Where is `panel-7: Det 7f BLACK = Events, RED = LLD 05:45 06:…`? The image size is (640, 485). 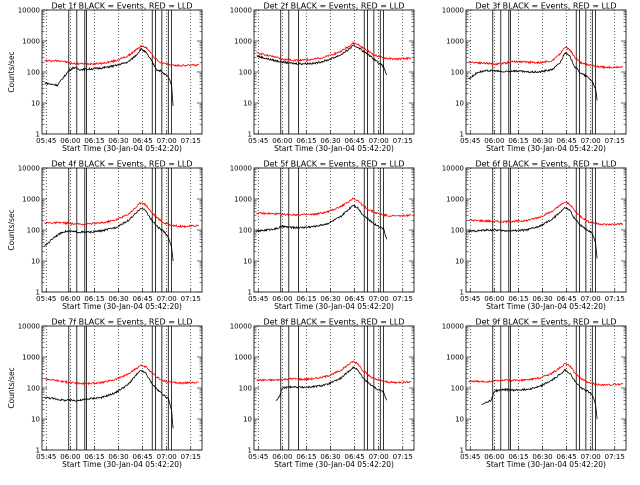 panel-7: Det 7f BLACK = Events, RED = LLD 05:45 06:… is located at coordinates (105, 393).